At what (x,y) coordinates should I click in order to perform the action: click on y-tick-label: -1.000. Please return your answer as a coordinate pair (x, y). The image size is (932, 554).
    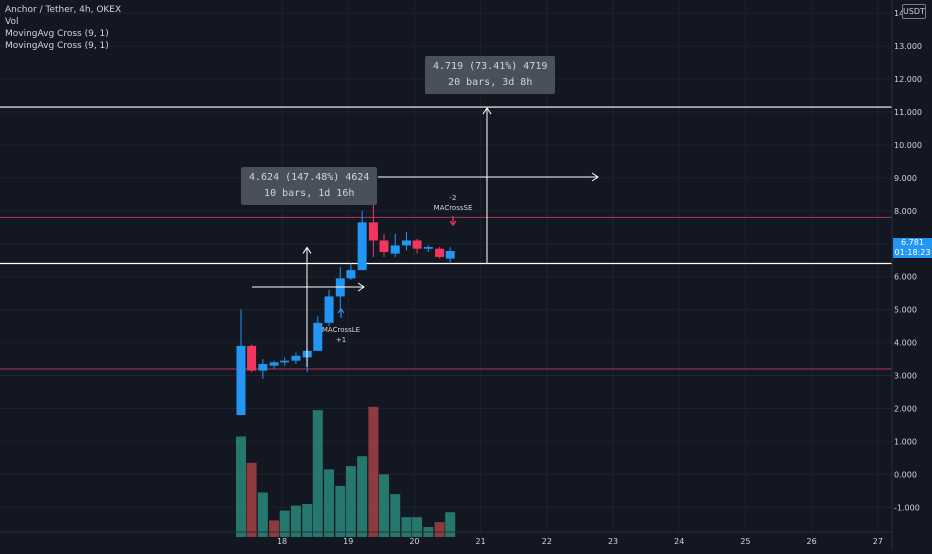
    Looking at the image, I should click on (907, 507).